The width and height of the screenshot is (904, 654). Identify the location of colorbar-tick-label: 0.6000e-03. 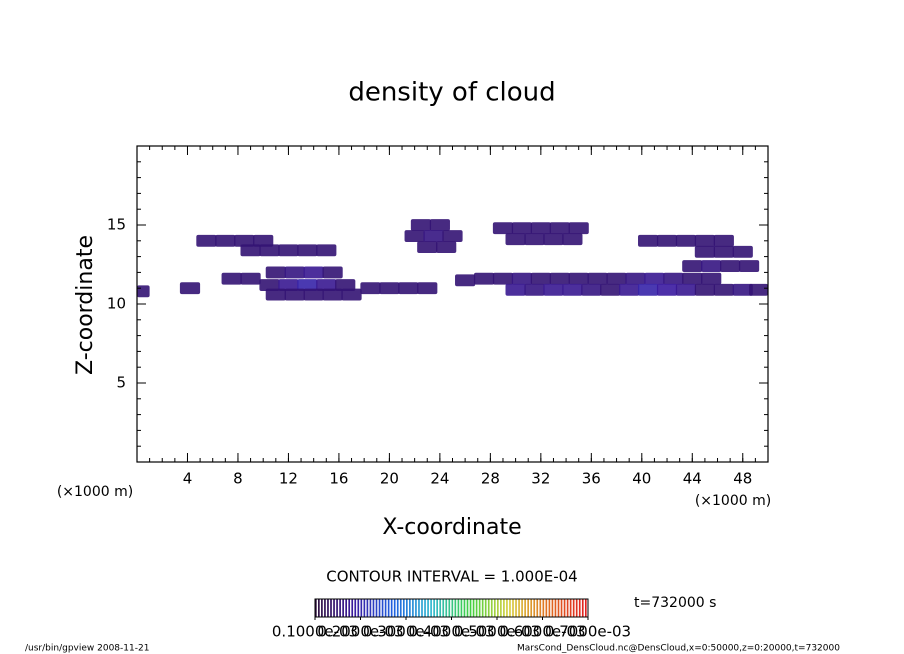
(542, 632).